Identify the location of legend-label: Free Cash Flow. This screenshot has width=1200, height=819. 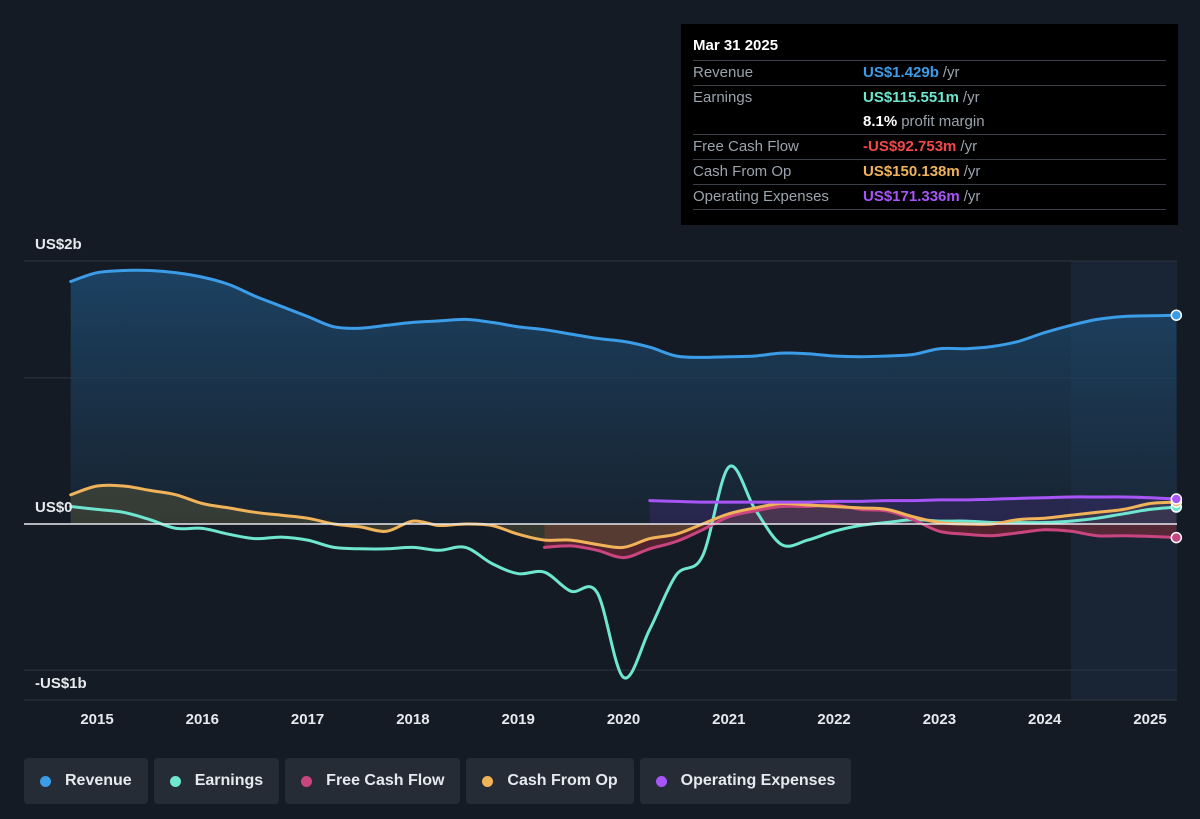
(385, 780).